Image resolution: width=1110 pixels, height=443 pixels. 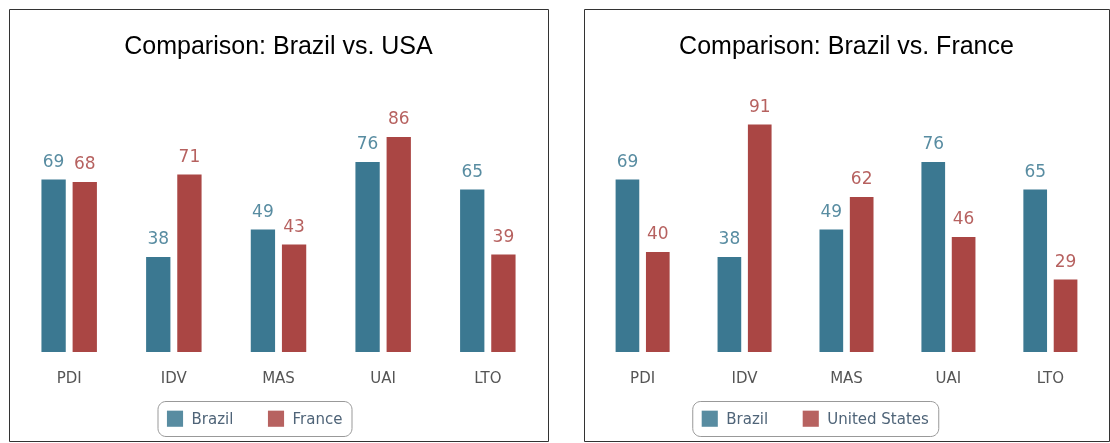 What do you see at coordinates (963, 218) in the screenshot?
I see `data-label: 46` at bounding box center [963, 218].